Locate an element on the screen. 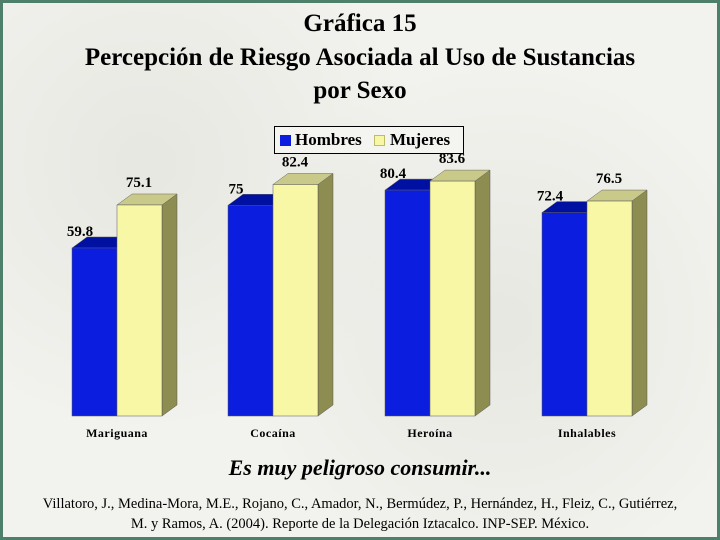 The width and height of the screenshot is (720, 540). bar-mariguana-mujeres is located at coordinates (139, 310).